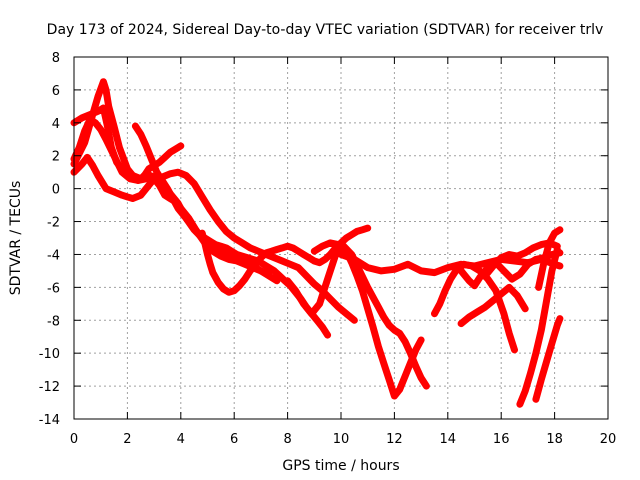  Describe the element at coordinates (53, 223) in the screenshot. I see `y-tick-label: -2` at that location.